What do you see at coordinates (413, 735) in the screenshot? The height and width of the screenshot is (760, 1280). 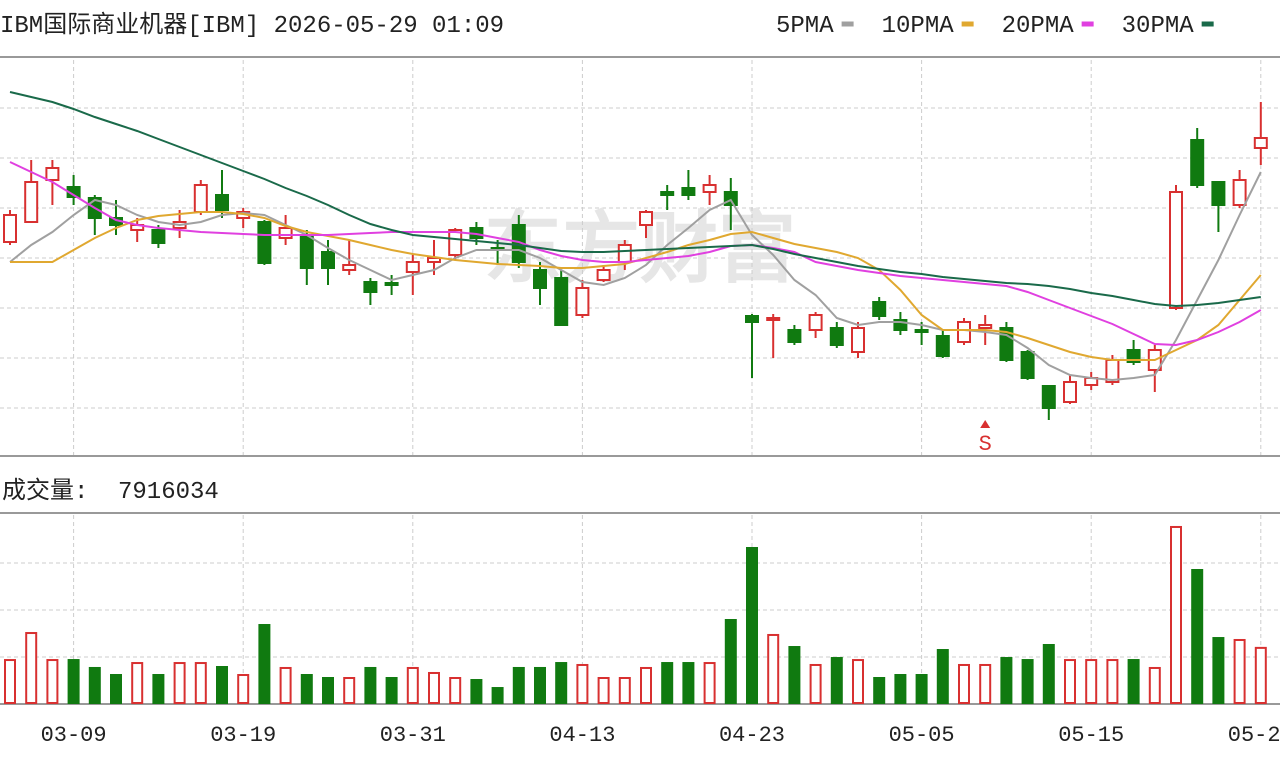 I see `x-tick-label: 03-31` at bounding box center [413, 735].